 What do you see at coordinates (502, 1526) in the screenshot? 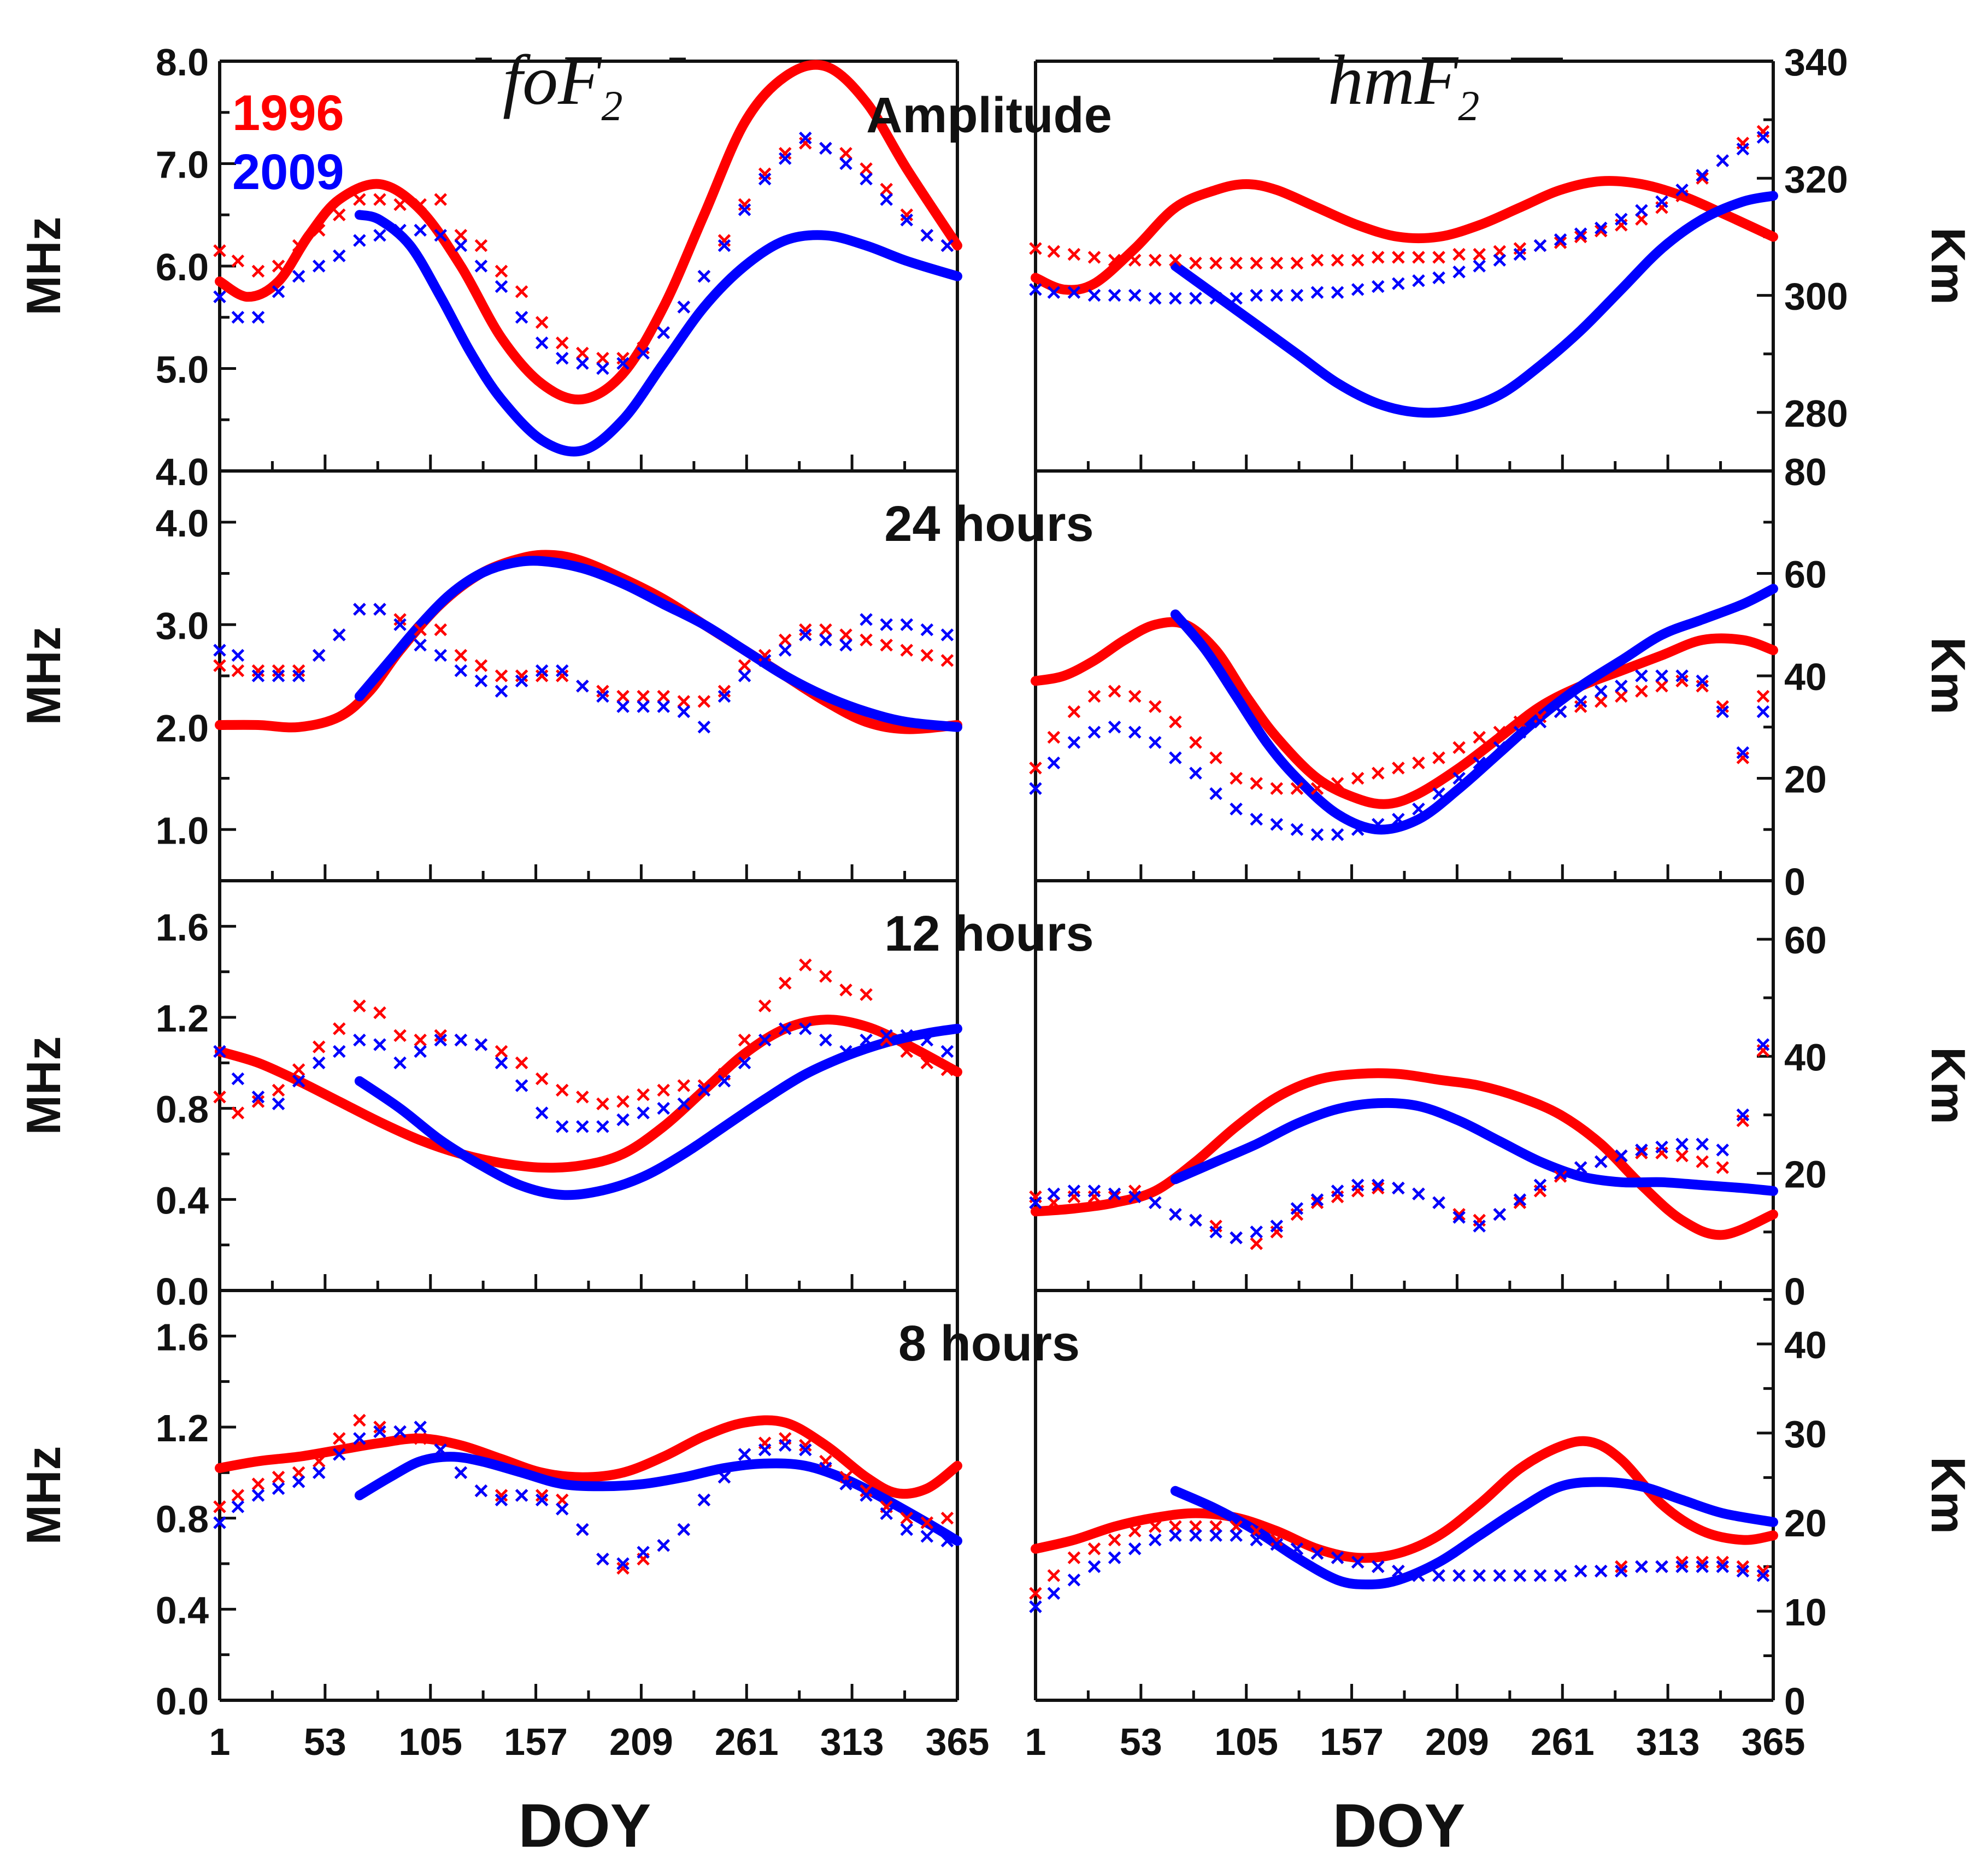
I see `panel-fof2-8-hours: 0.0 0.4 0.8 1.2 1.6 1 53 105 157 209 261 313 365 MHz` at bounding box center [502, 1526].